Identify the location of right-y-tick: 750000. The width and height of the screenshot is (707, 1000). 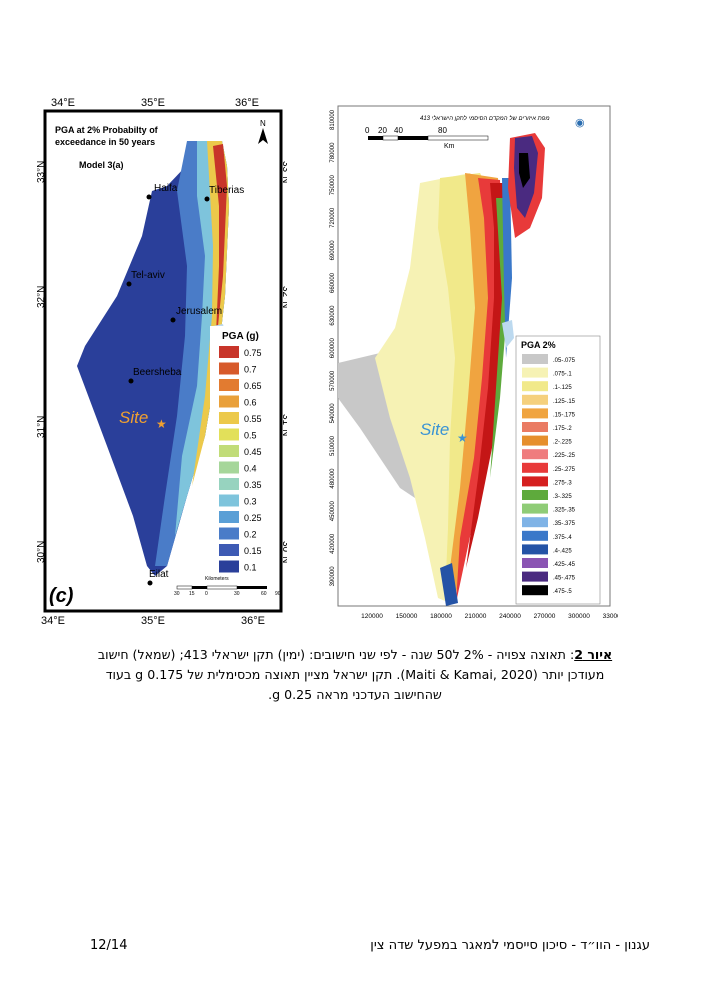
(333, 185).